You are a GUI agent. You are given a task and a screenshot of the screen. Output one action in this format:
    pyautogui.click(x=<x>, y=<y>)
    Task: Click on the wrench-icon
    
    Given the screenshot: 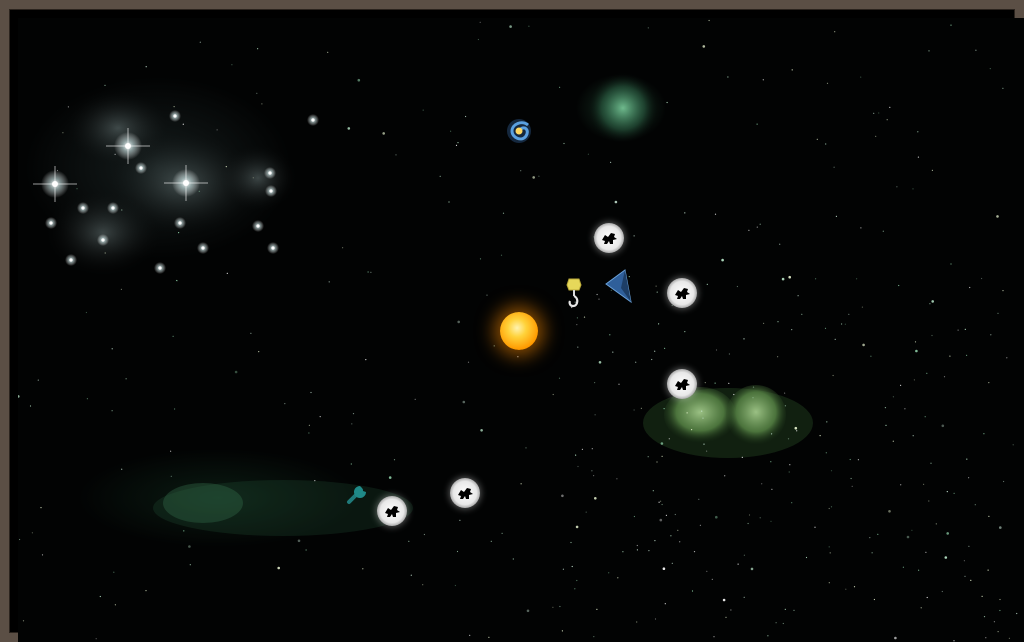 What is the action you would take?
    pyautogui.click(x=359, y=492)
    